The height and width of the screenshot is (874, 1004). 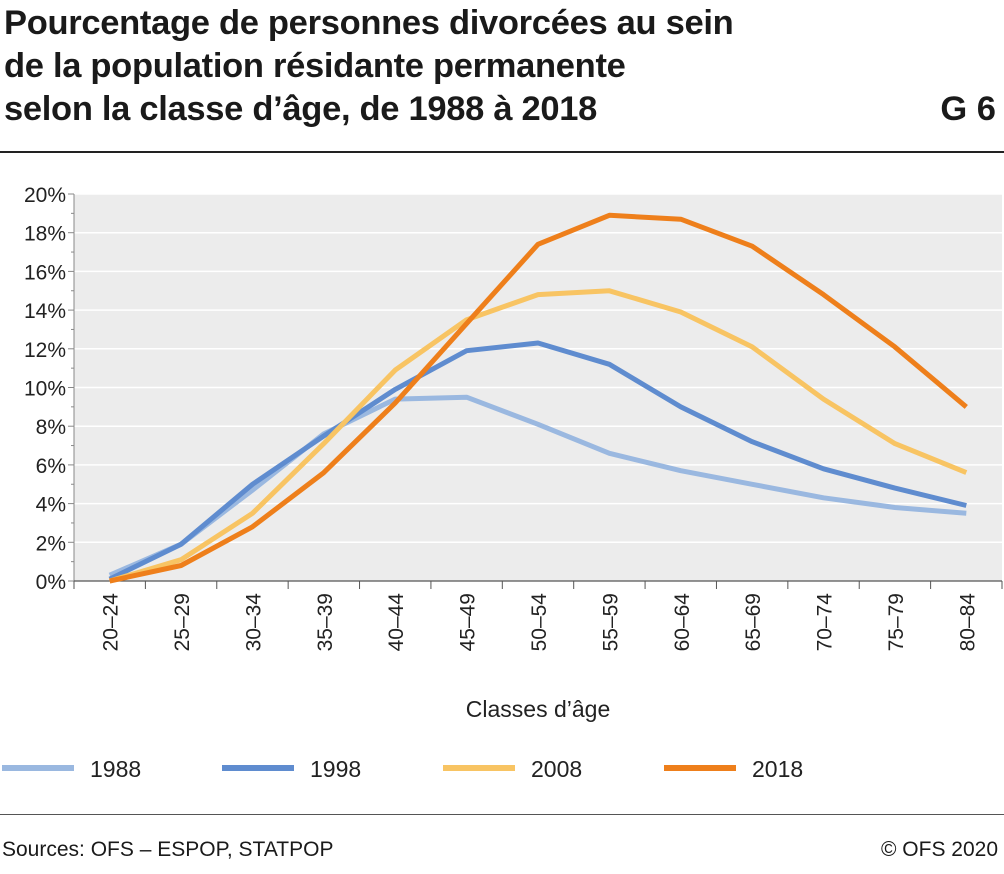 What do you see at coordinates (825, 622) in the screenshot?
I see `x-tick-label: 70–74` at bounding box center [825, 622].